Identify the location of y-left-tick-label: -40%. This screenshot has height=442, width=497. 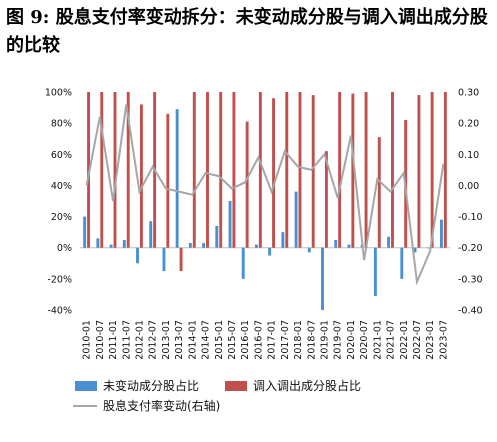
(59, 311).